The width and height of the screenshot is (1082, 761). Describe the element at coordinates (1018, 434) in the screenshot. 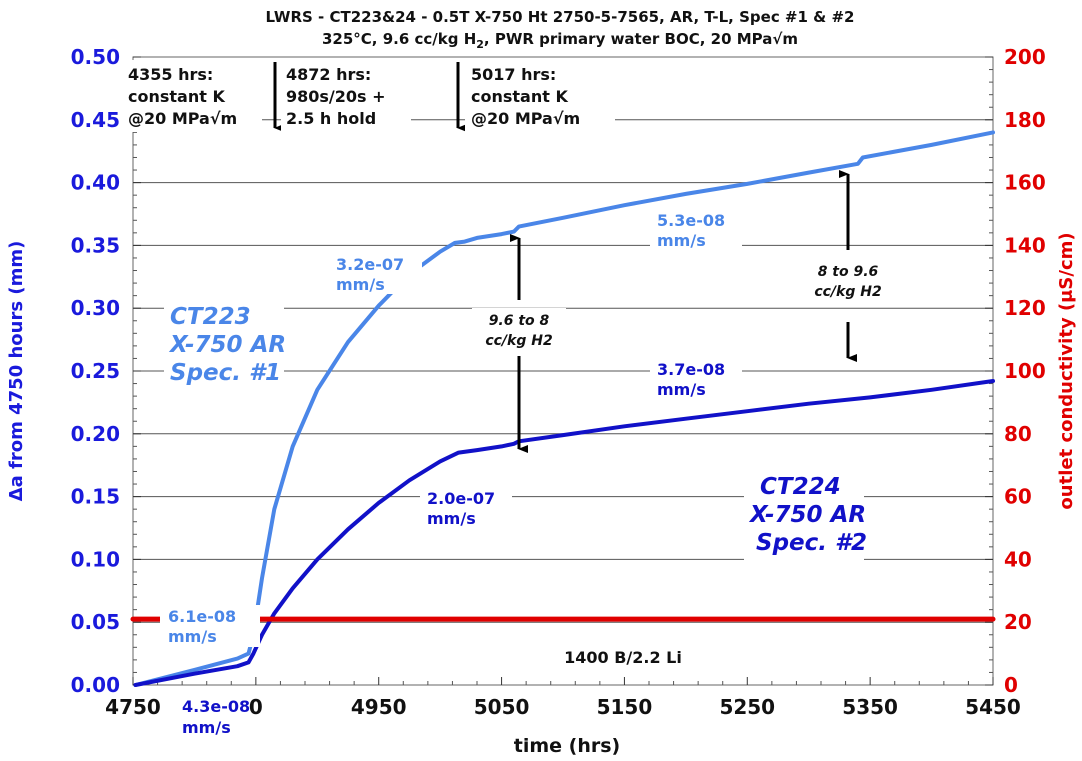

I see `y-right-tick-label: 80` at that location.